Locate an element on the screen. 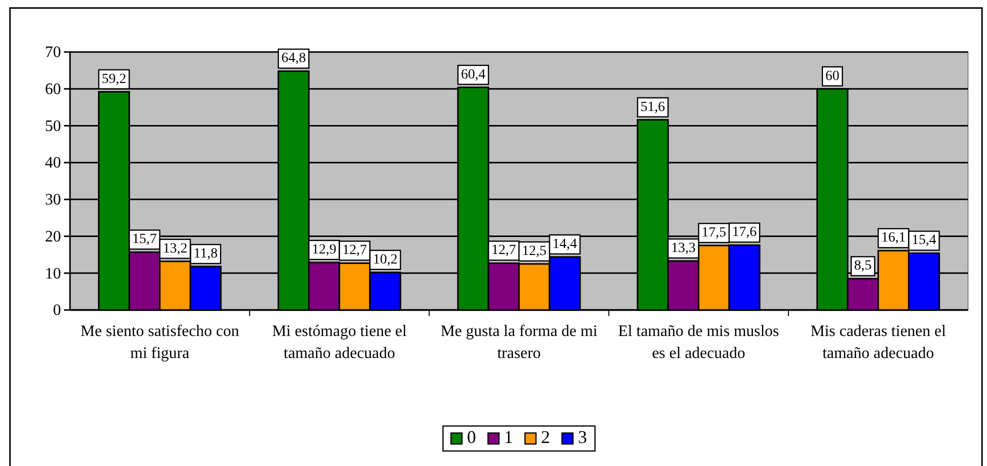 The height and width of the screenshot is (466, 987). data-label: 15,4 is located at coordinates (924, 240).